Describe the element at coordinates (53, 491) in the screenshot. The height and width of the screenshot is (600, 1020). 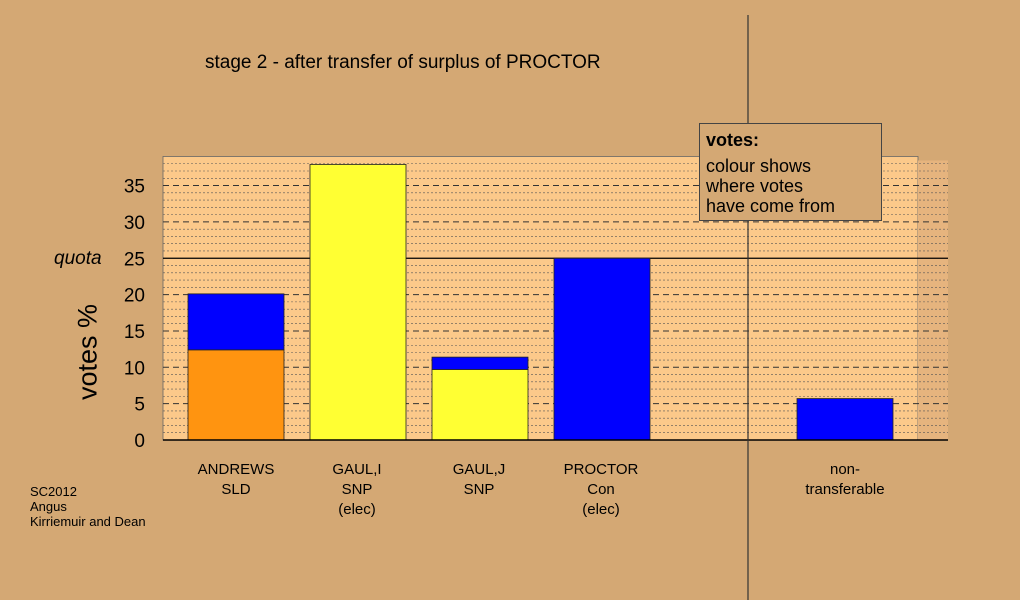
I see `source-election: SC2012` at that location.